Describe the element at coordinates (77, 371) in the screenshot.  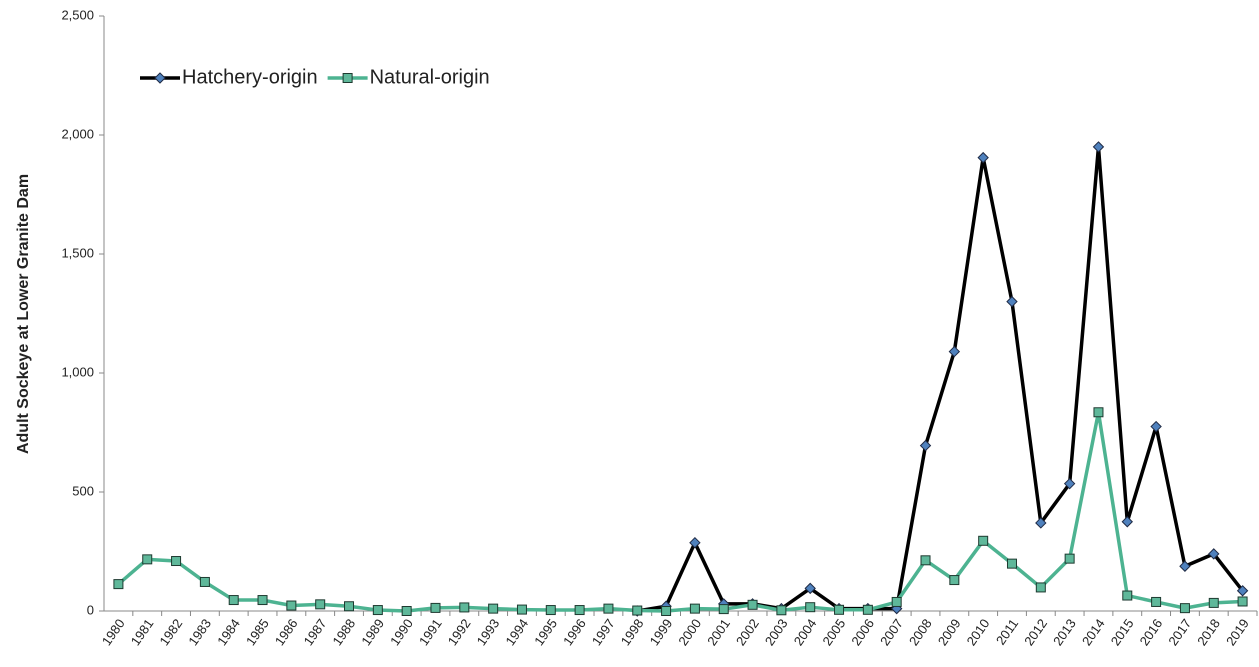
I see `y-tick-label: 1,000` at that location.